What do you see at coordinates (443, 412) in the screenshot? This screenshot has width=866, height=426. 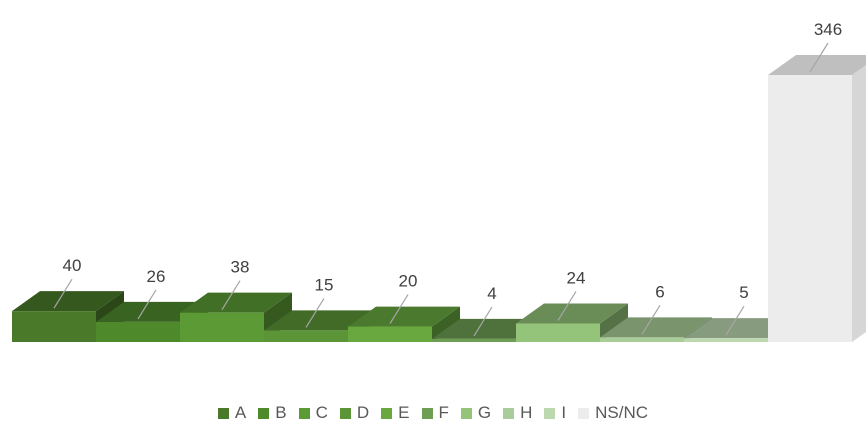 I see `legend-label: F` at bounding box center [443, 412].